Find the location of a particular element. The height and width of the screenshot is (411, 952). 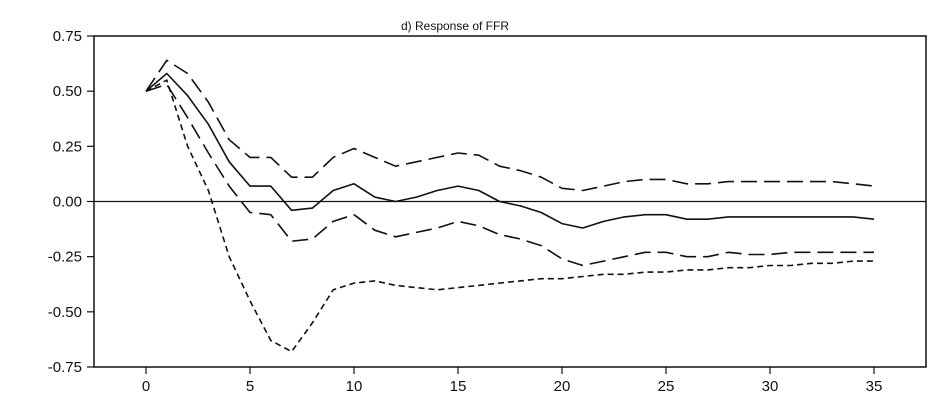

x-tick-label: 25 is located at coordinates (666, 386).